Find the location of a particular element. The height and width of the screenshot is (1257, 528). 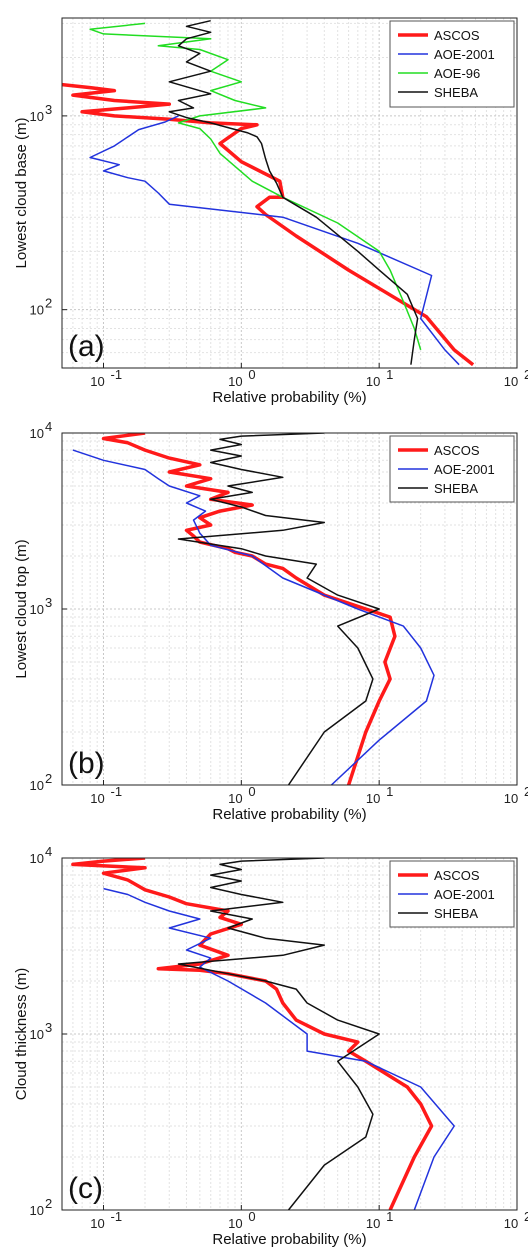

y-axis-label: Cloud thickness (m) is located at coordinates (21, 1034).